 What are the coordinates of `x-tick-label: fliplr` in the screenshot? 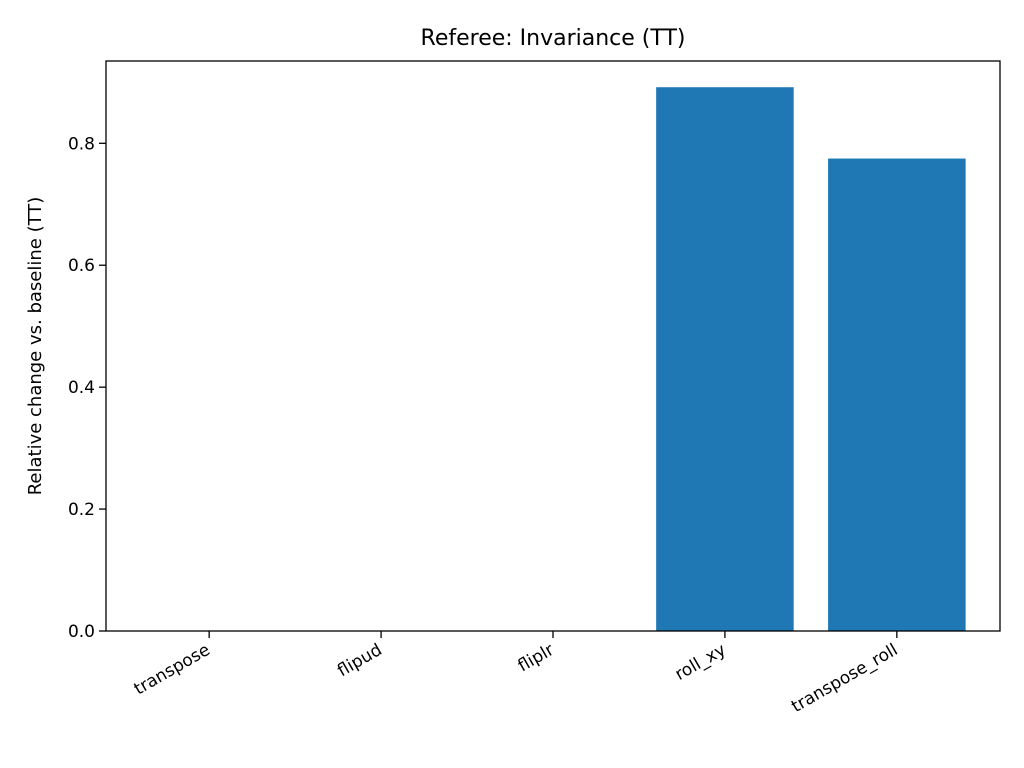 It's located at (536, 658).